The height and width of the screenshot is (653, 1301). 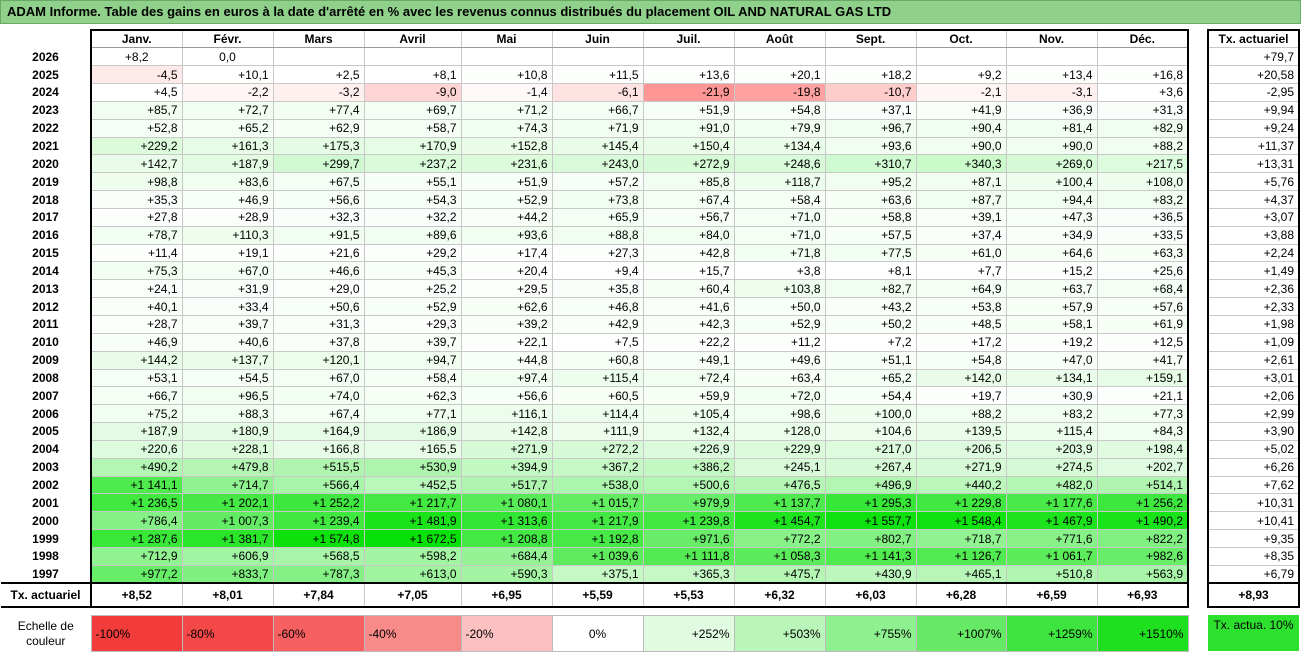 I want to click on gain-cell: +170,9, so click(x=412, y=146).